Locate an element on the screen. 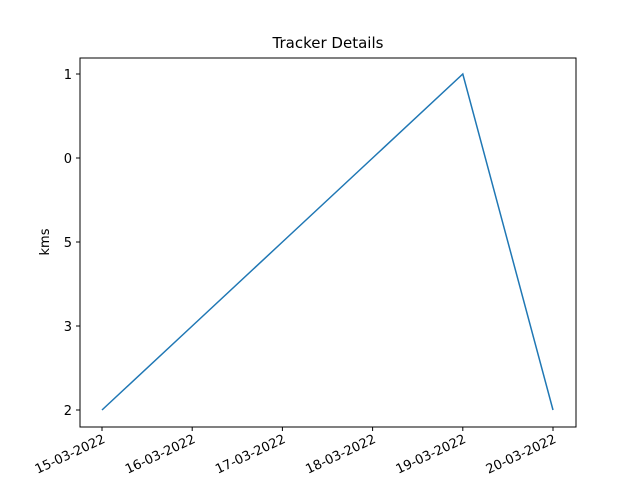 The height and width of the screenshot is (480, 640). x-tick-label: 19-03-2022 is located at coordinates (431, 455).